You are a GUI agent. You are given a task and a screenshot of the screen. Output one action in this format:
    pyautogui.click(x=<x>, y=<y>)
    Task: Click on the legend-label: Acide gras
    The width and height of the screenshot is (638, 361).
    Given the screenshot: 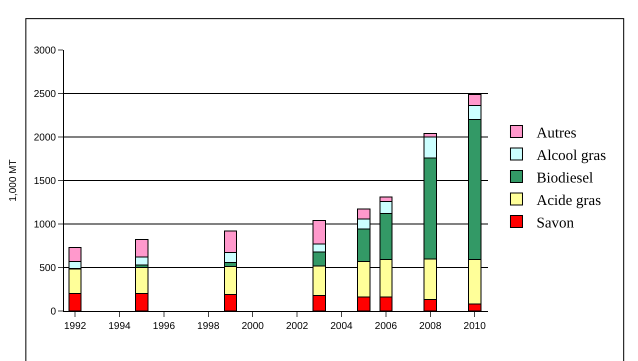 What is the action you would take?
    pyautogui.click(x=569, y=200)
    